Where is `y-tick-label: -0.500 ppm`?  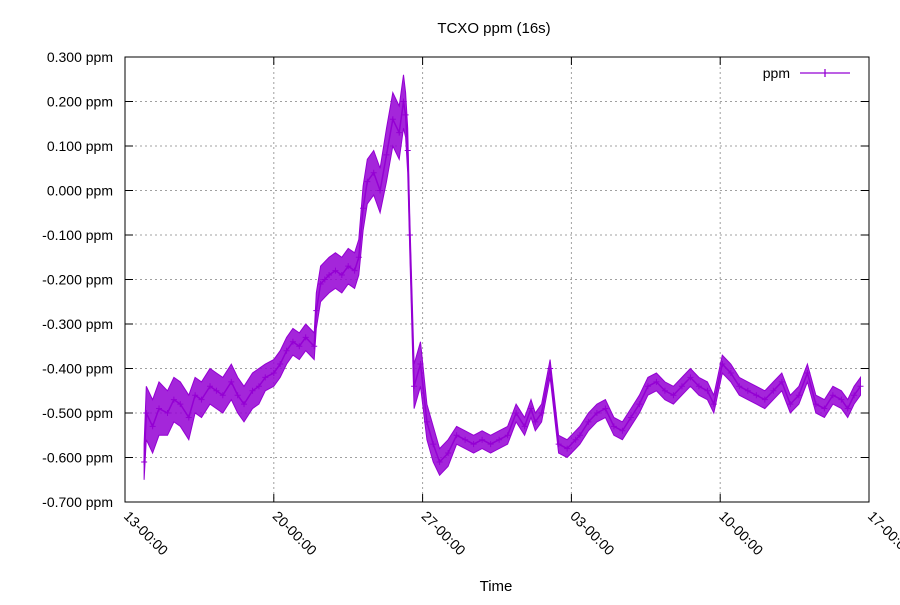 y-tick-label: -0.500 ppm is located at coordinates (77, 413).